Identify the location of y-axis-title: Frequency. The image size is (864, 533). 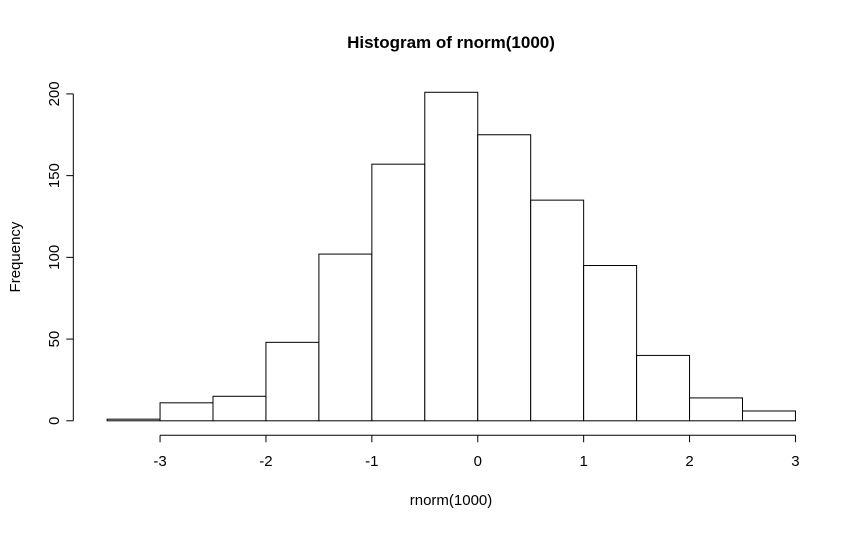
(15, 257).